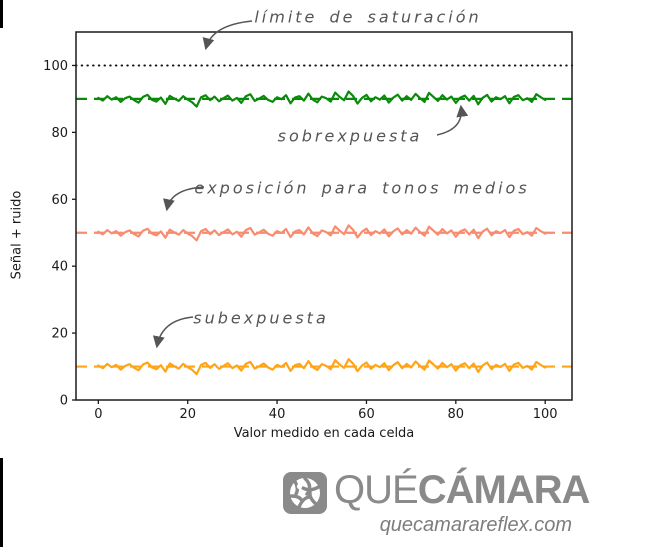 This screenshot has width=652, height=547. What do you see at coordinates (475, 525) in the screenshot?
I see `website-domain: quecamarareflex.com` at bounding box center [475, 525].